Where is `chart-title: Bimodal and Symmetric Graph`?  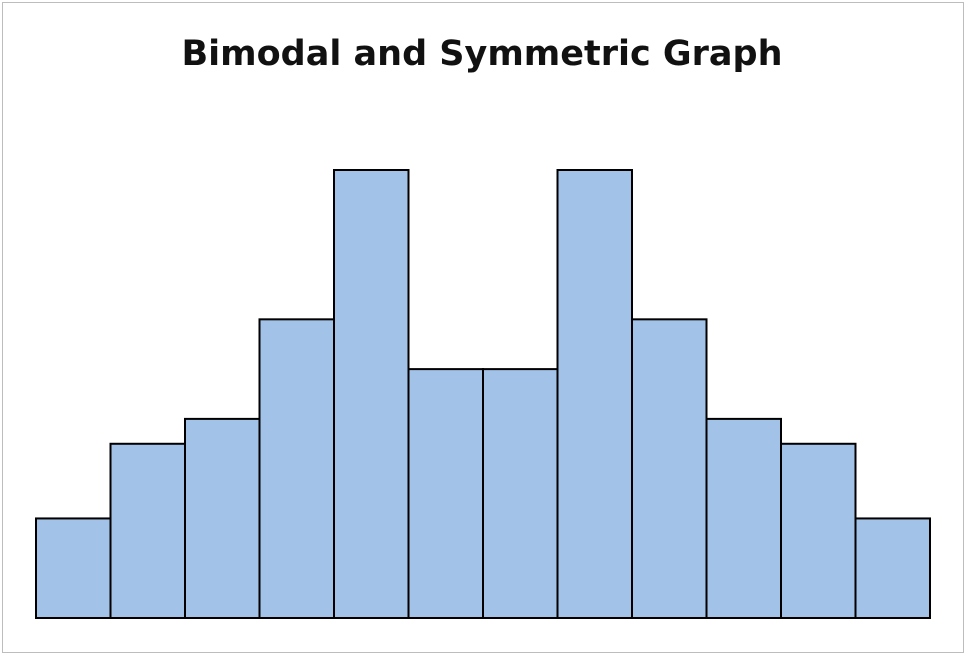
chart-title: Bimodal and Symmetric Graph is located at coordinates (482, 54).